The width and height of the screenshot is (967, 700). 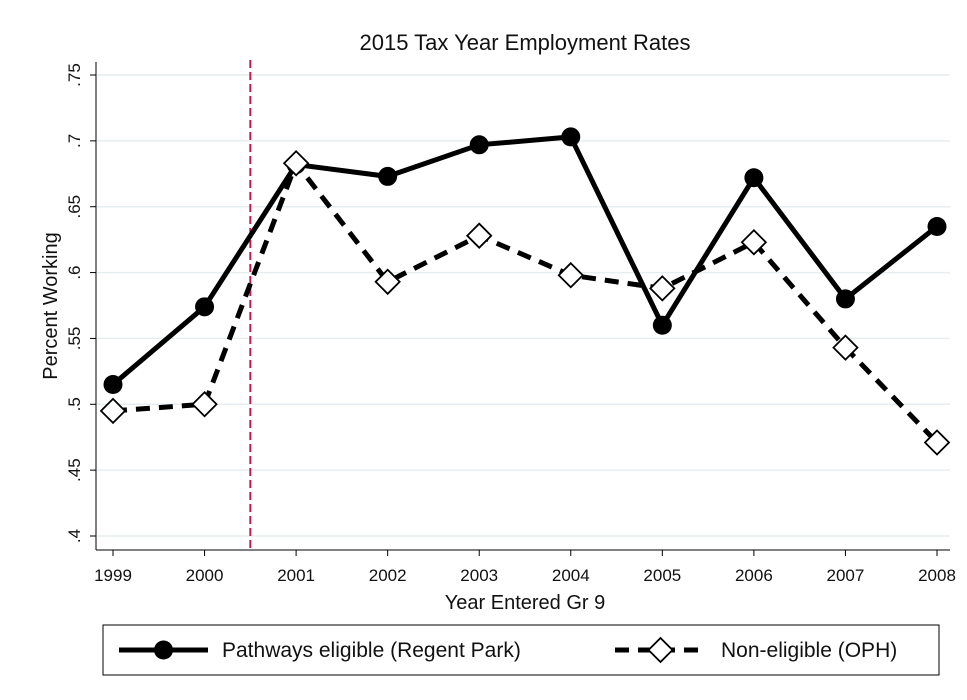 I want to click on legend-label: Pathways eligible (Regent Park), so click(x=371, y=650).